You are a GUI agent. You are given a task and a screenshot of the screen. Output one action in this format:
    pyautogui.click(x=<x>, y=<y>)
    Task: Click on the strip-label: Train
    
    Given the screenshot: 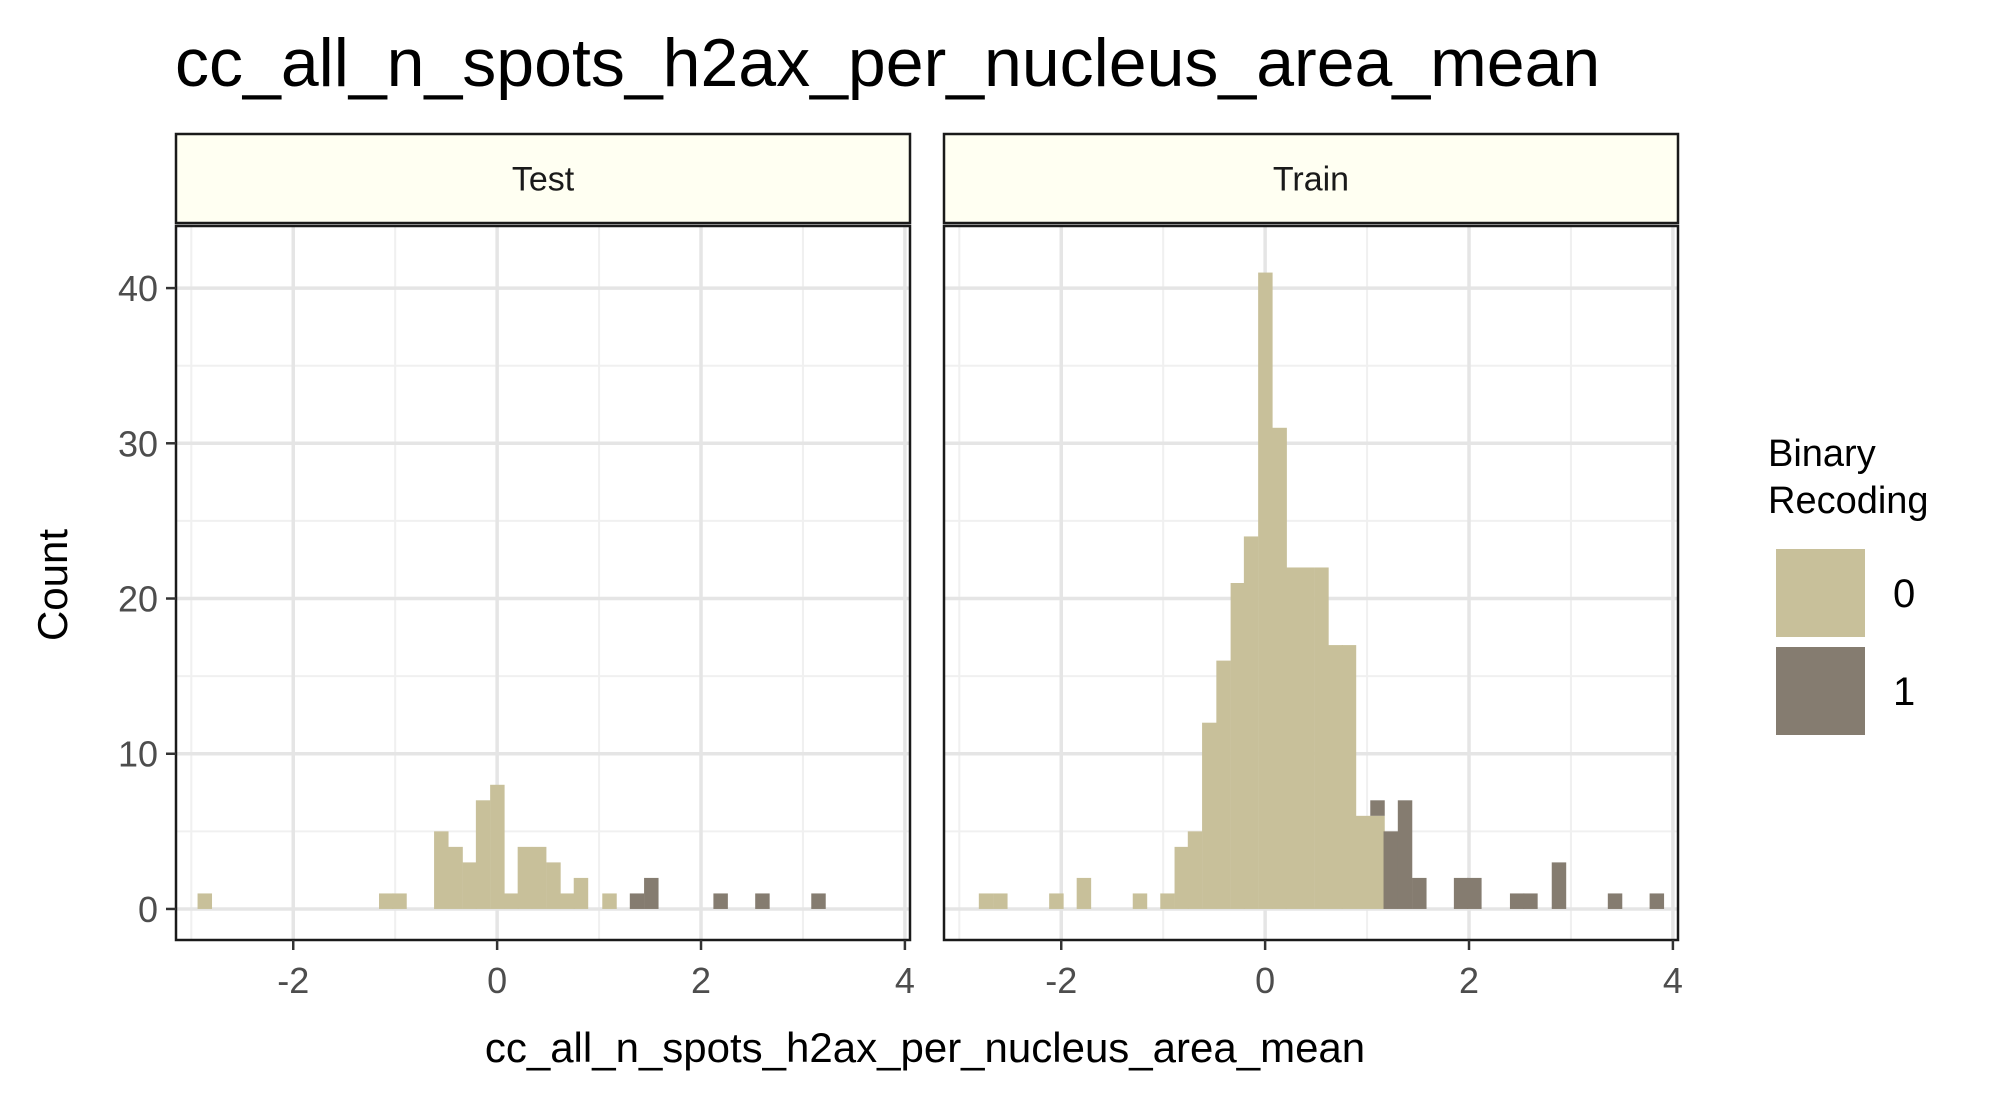 What is the action you would take?
    pyautogui.click(x=1311, y=180)
    